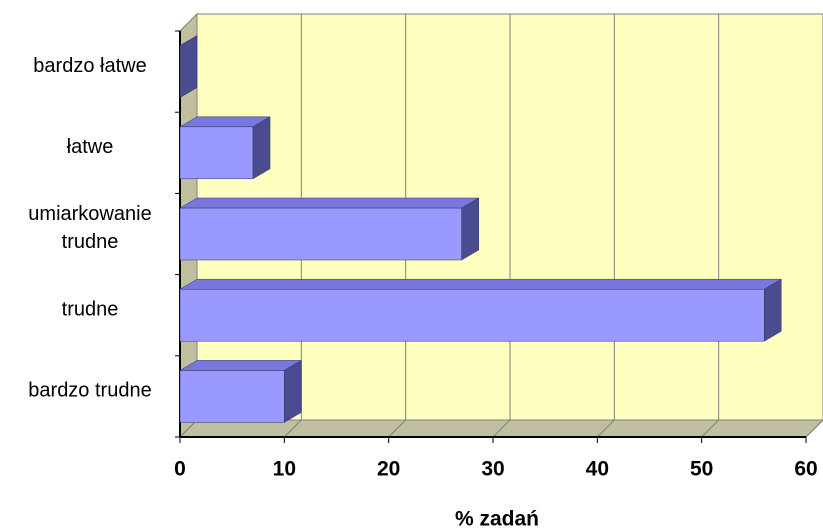  What do you see at coordinates (701, 469) in the screenshot?
I see `x-tick-label: 50` at bounding box center [701, 469].